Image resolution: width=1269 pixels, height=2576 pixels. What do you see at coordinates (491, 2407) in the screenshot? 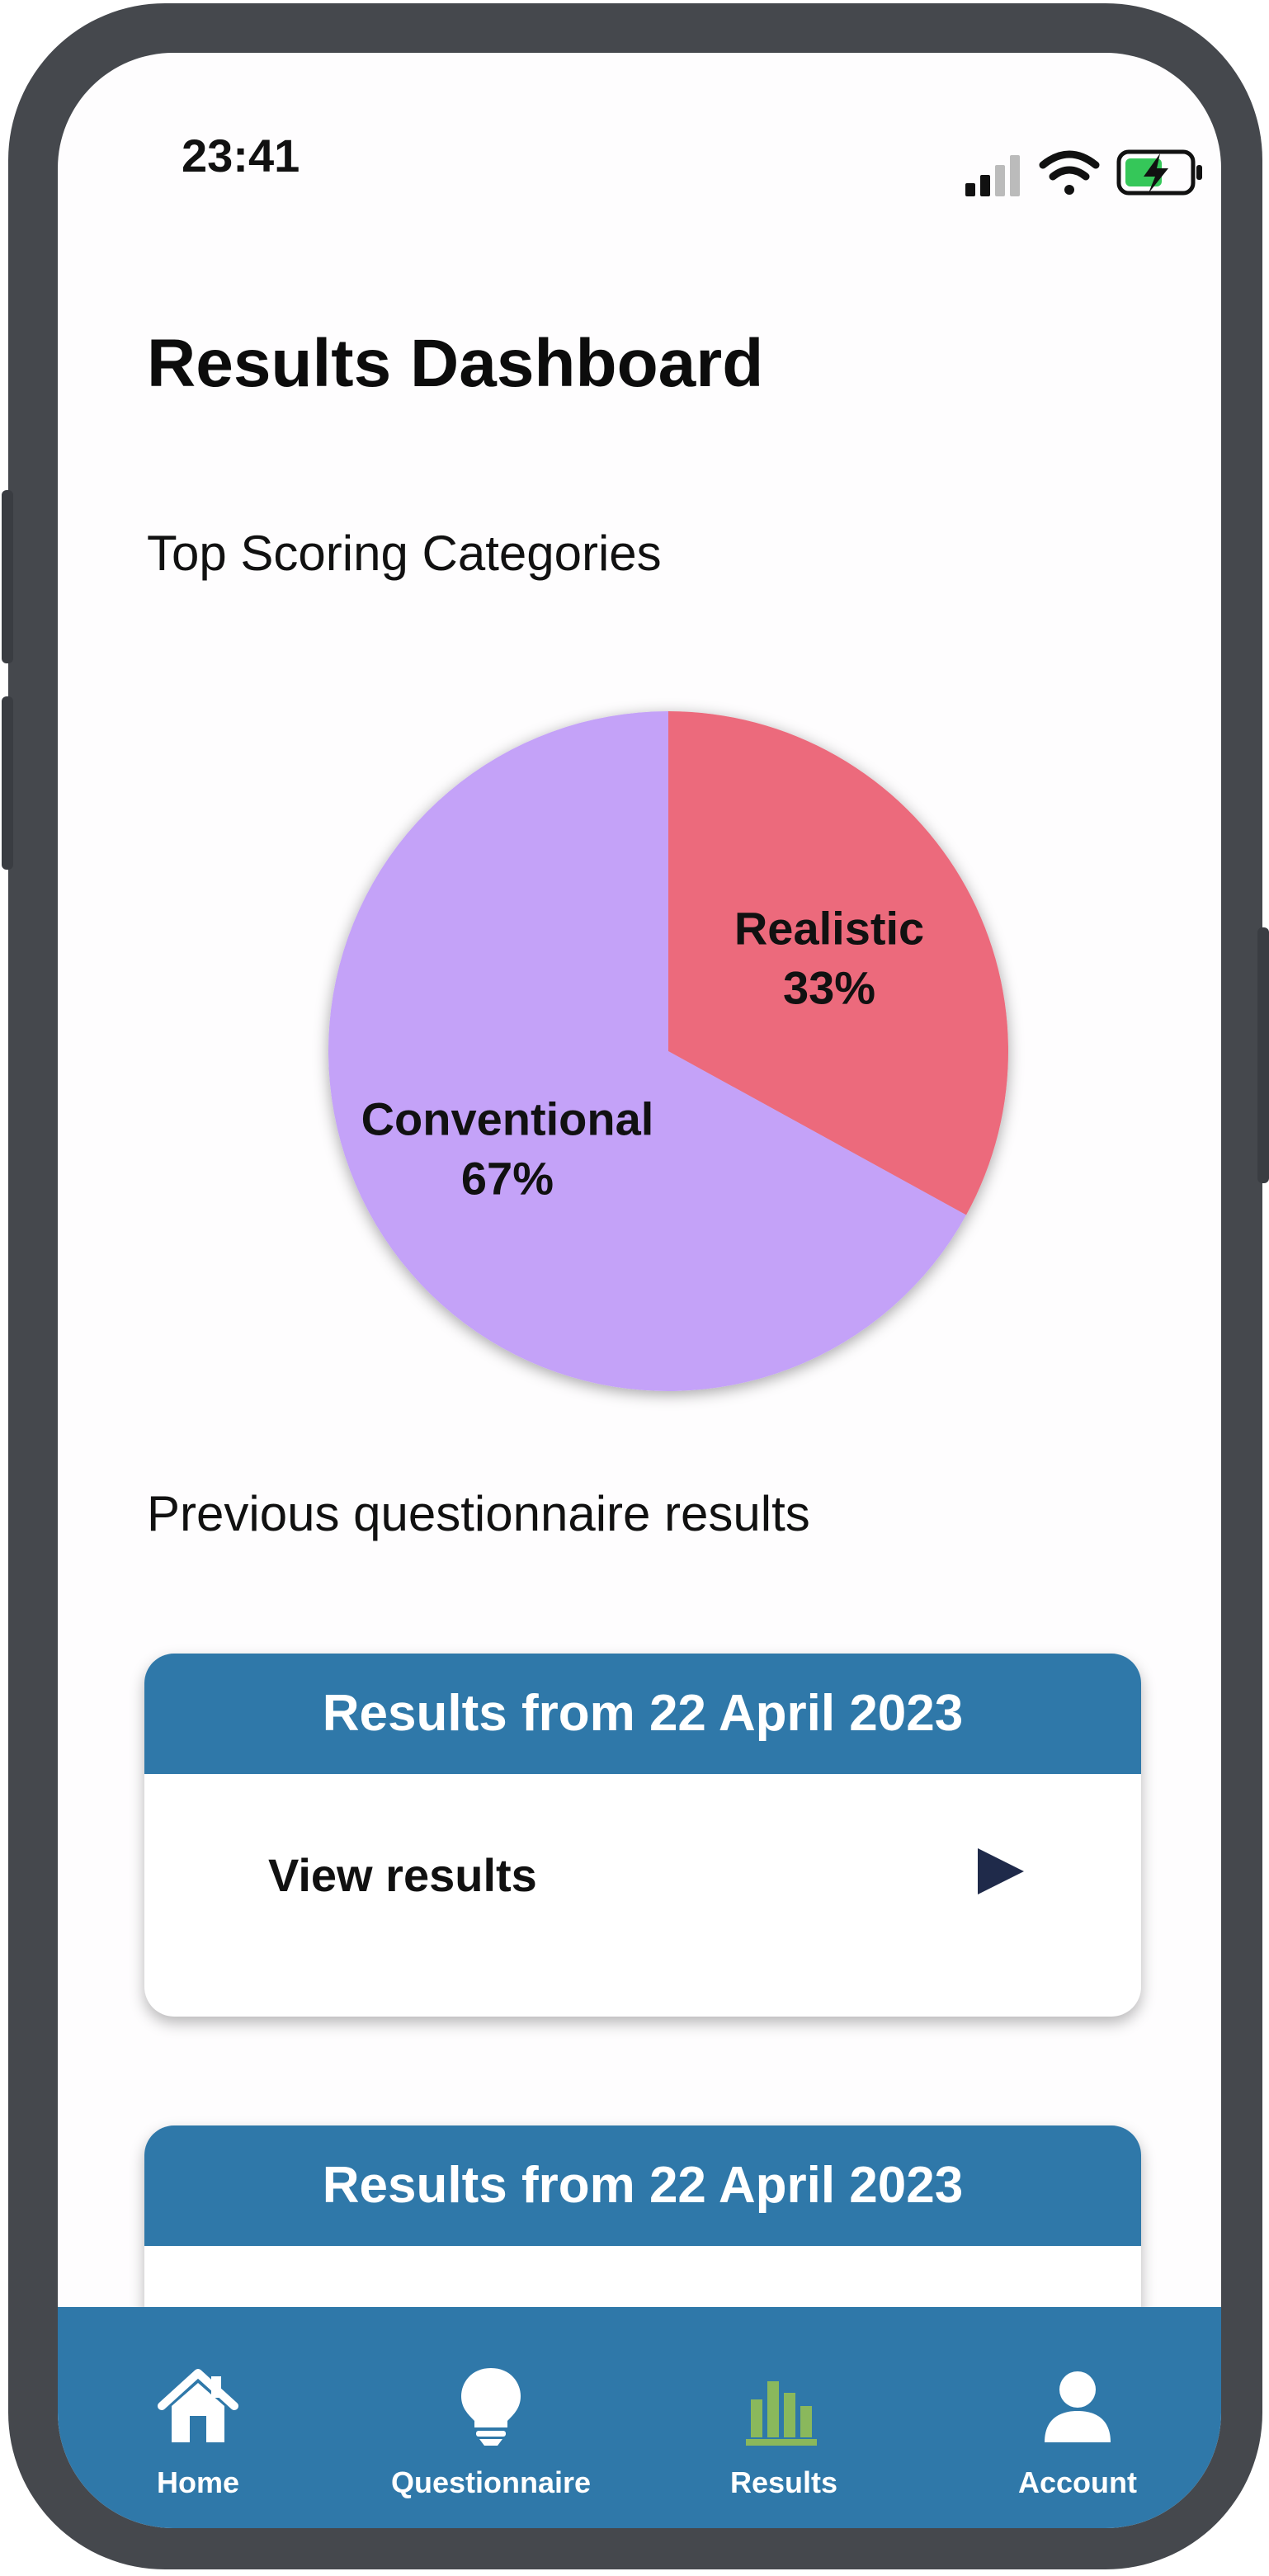
I see `lightbulb-icon` at bounding box center [491, 2407].